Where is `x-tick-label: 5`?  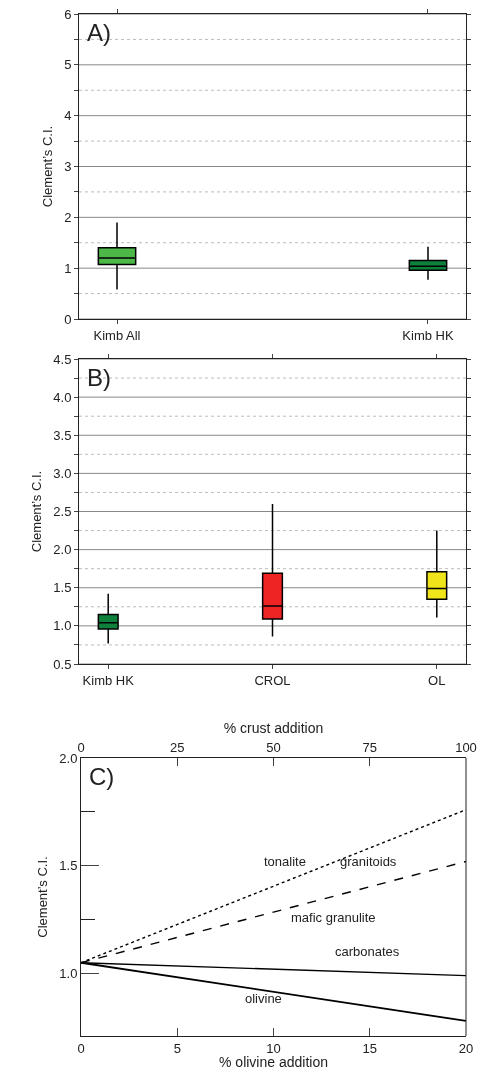 x-tick-label: 5 is located at coordinates (177, 1048).